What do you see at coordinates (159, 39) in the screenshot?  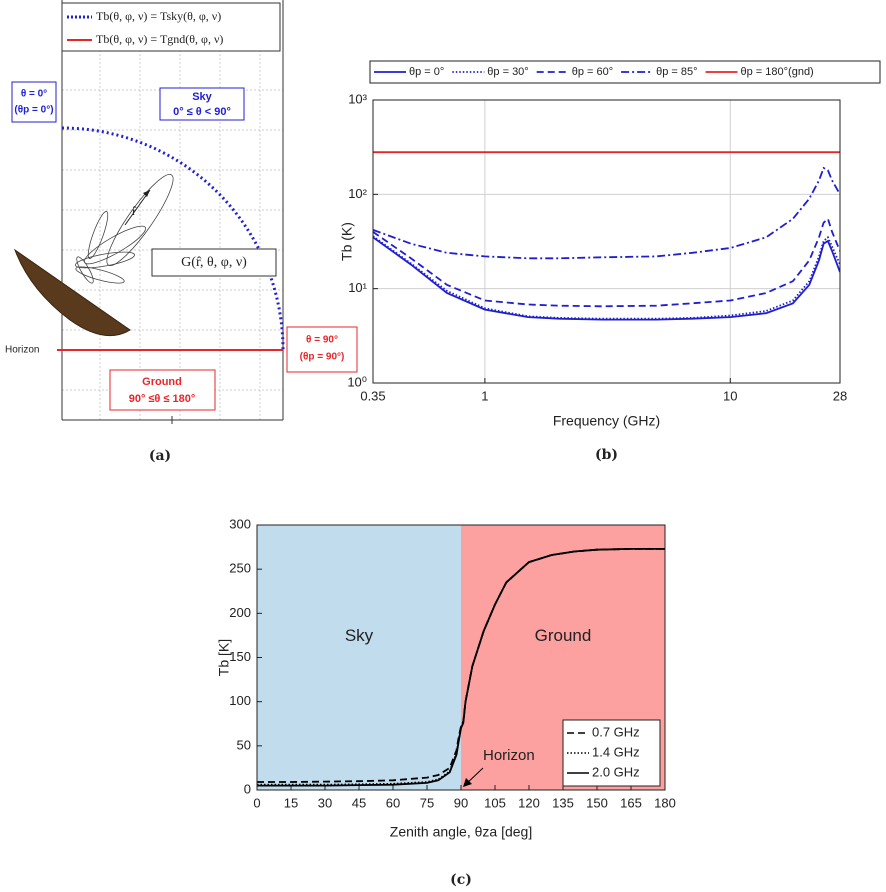 I see `legend-text: Tb(θ, φ, ν) = Tgnd(θ, φ, ν)` at bounding box center [159, 39].